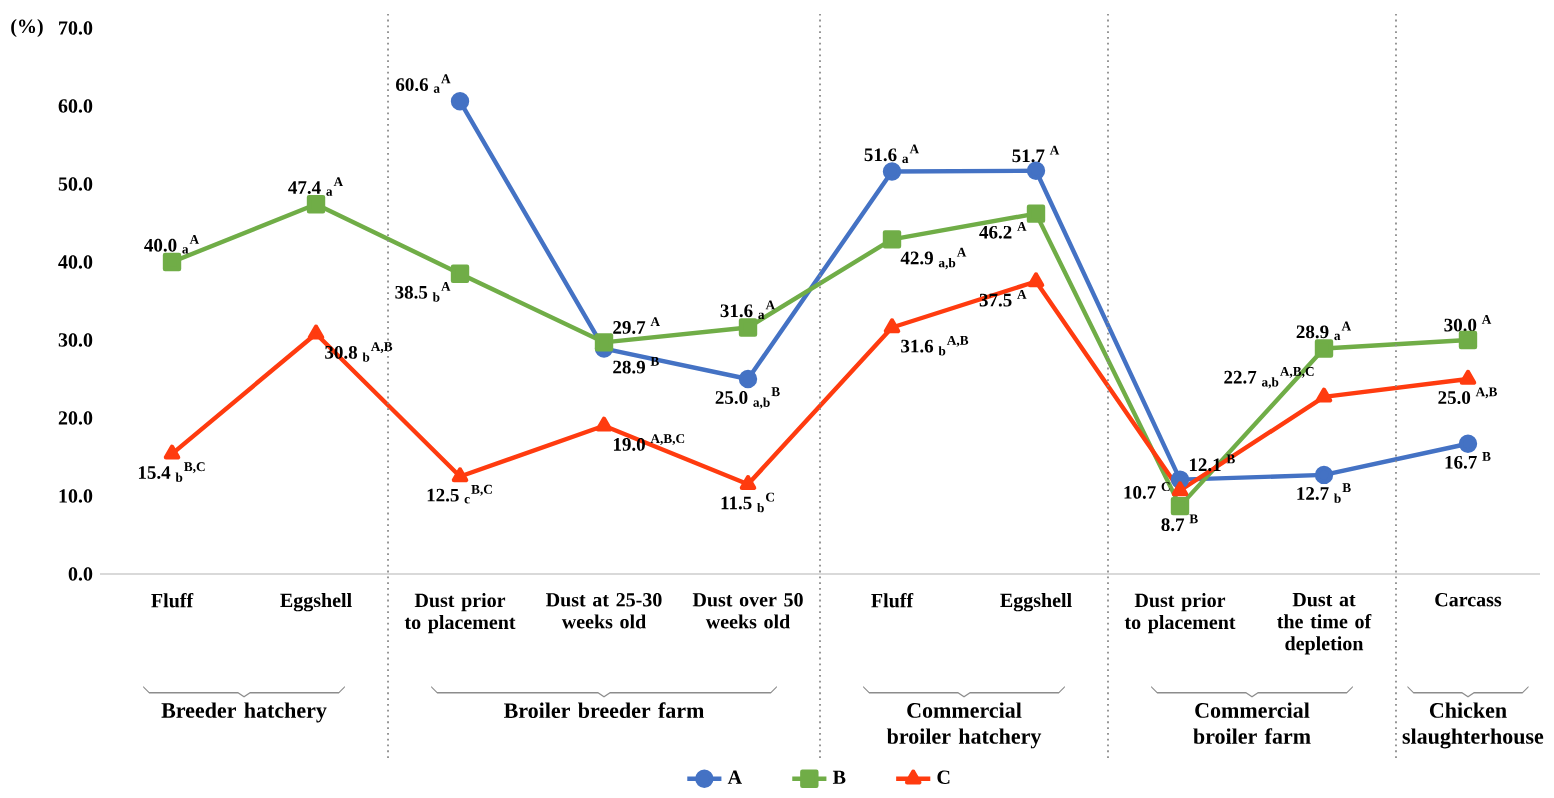 The height and width of the screenshot is (798, 1554). Describe the element at coordinates (1324, 624) in the screenshot. I see `x-tick-label: Dust at the time of depletion` at that location.